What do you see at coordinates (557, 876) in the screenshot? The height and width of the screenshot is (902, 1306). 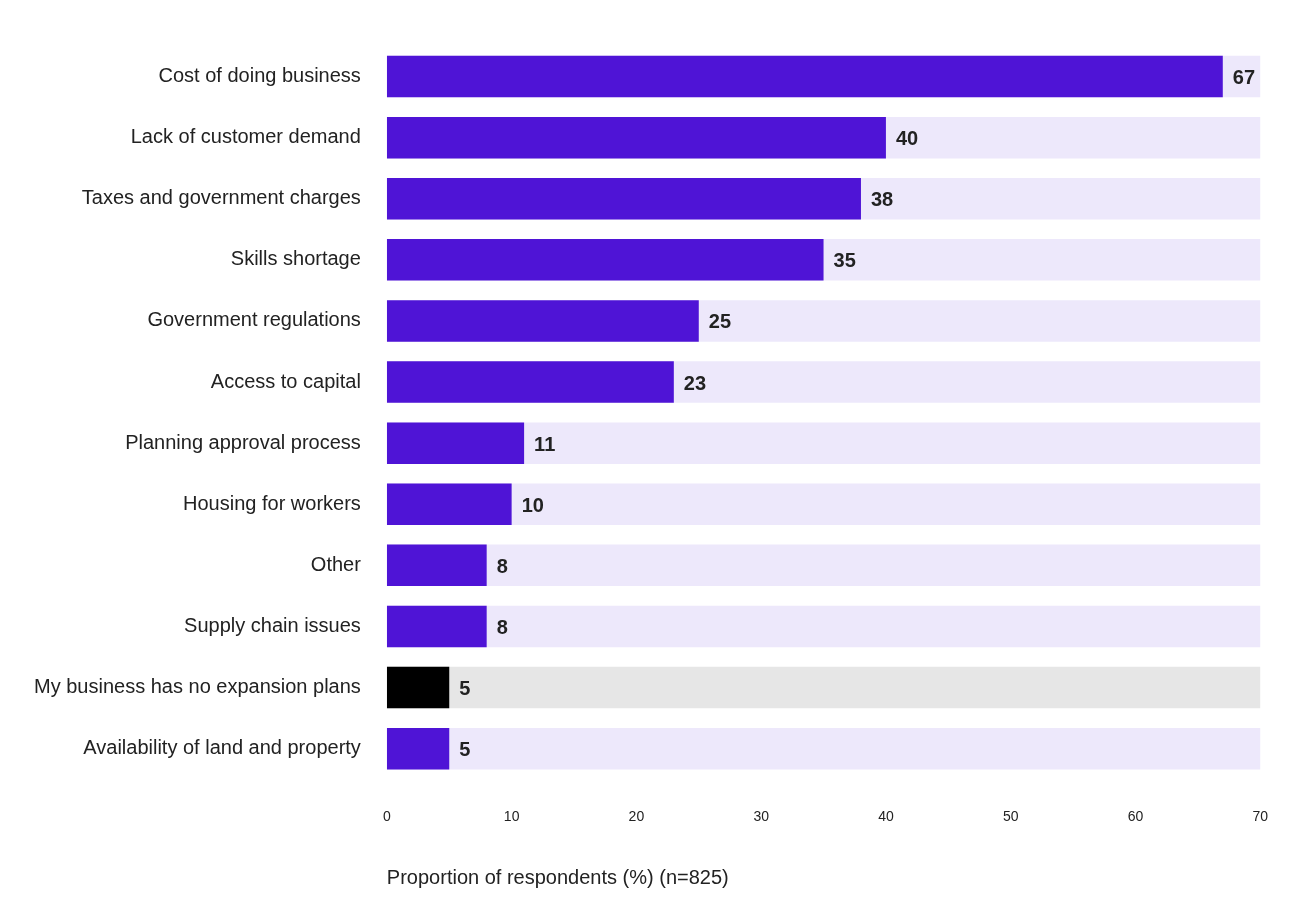 I see `x-axis-title: Proportion of respondents (%) (n=825)` at bounding box center [557, 876].